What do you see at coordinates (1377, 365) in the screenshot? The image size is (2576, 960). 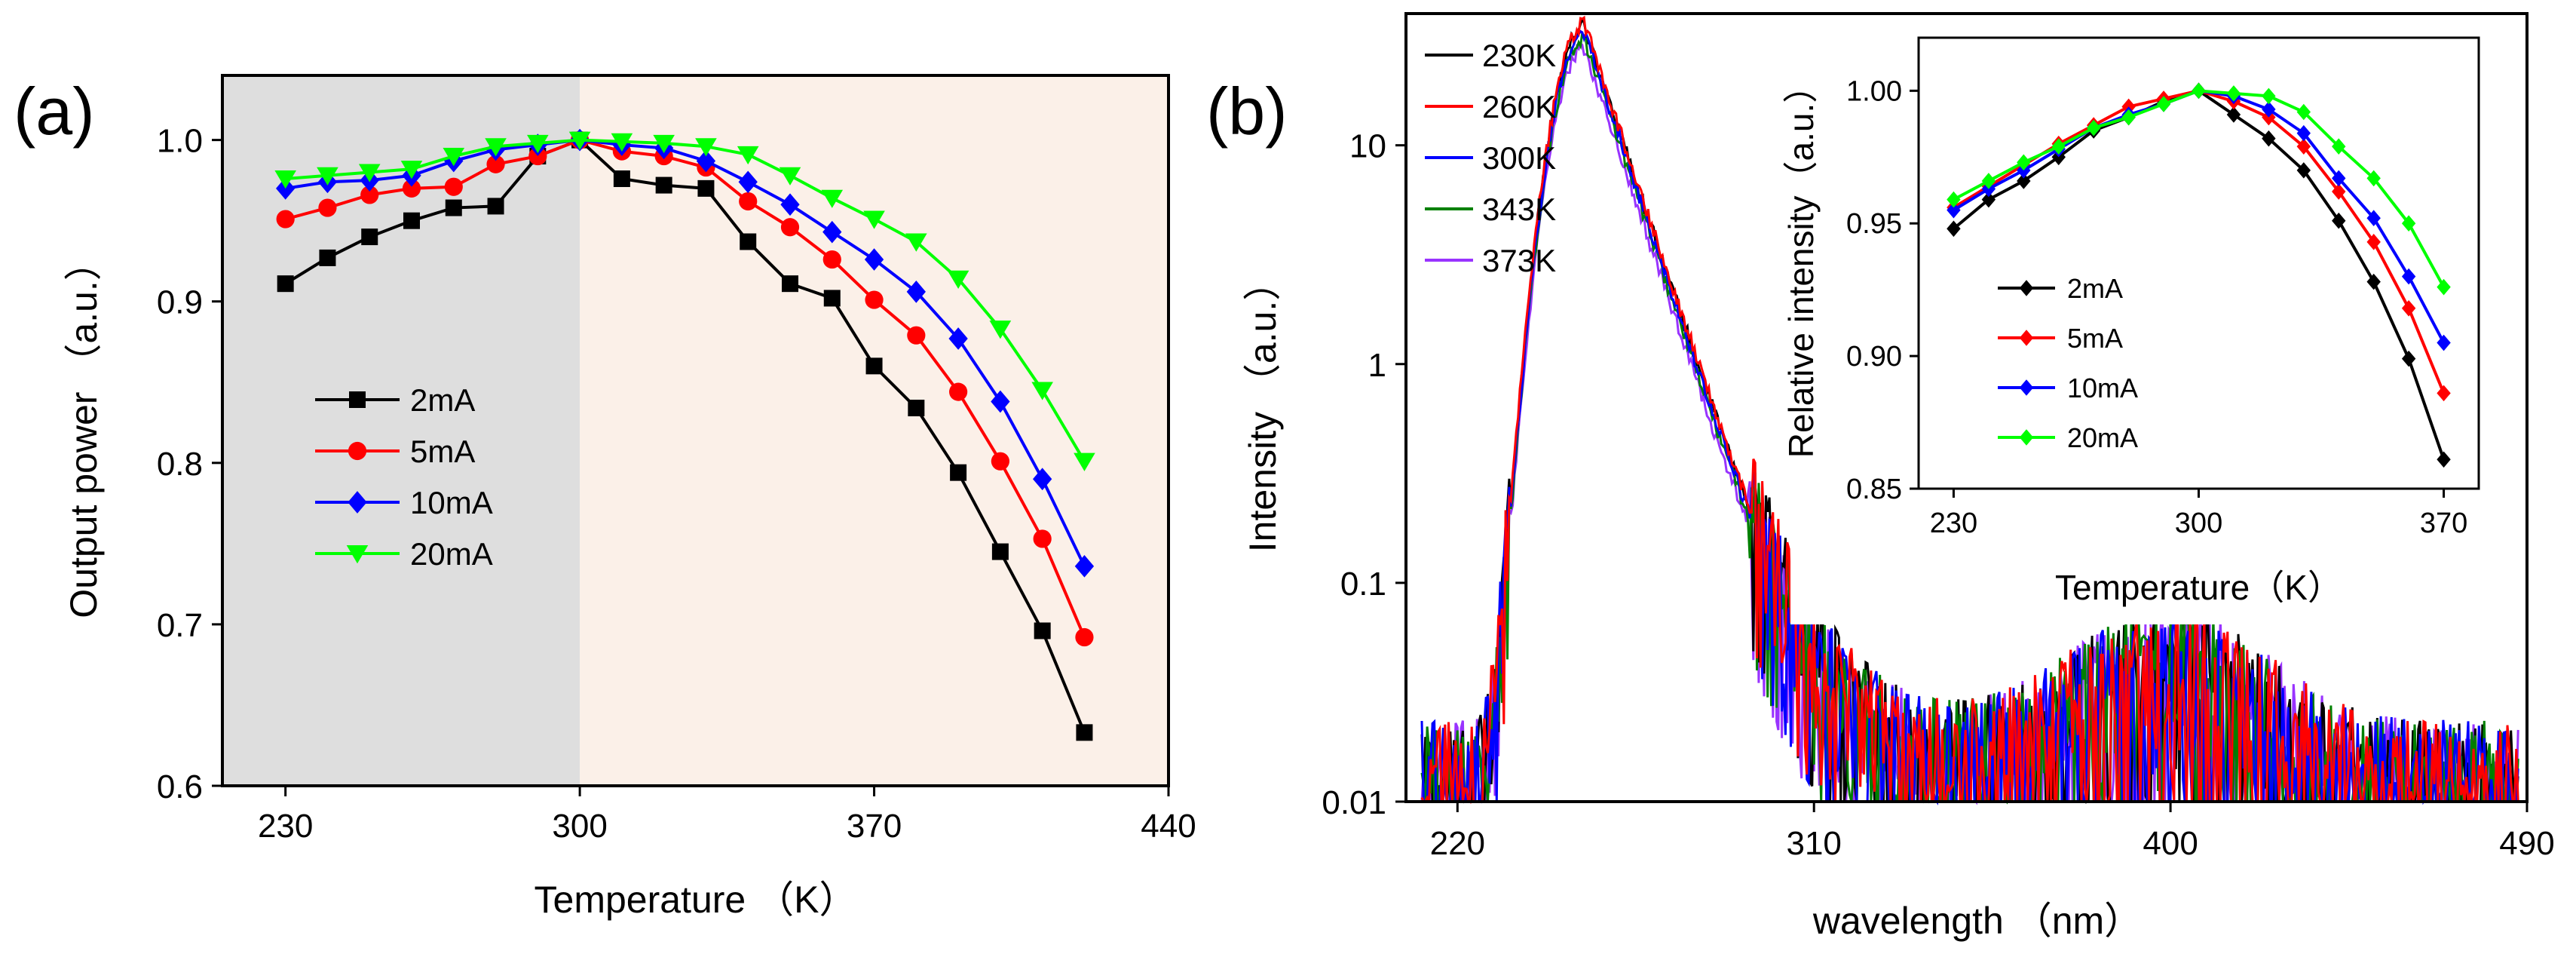 I see `y-tick-label: 1` at bounding box center [1377, 365].